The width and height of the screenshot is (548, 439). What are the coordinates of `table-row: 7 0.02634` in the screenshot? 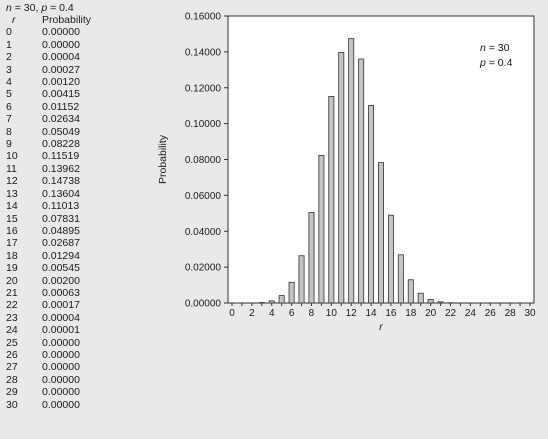 It's located at (63, 119).